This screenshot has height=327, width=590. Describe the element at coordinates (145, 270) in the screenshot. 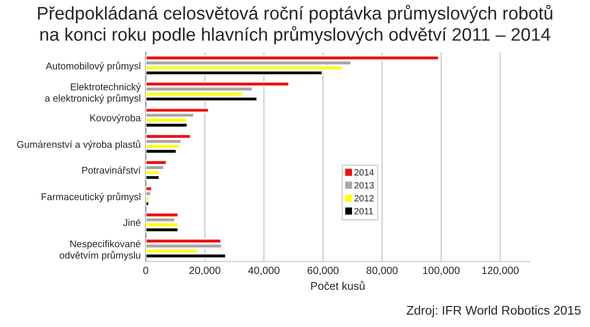

I see `x-tick-label: 0` at that location.